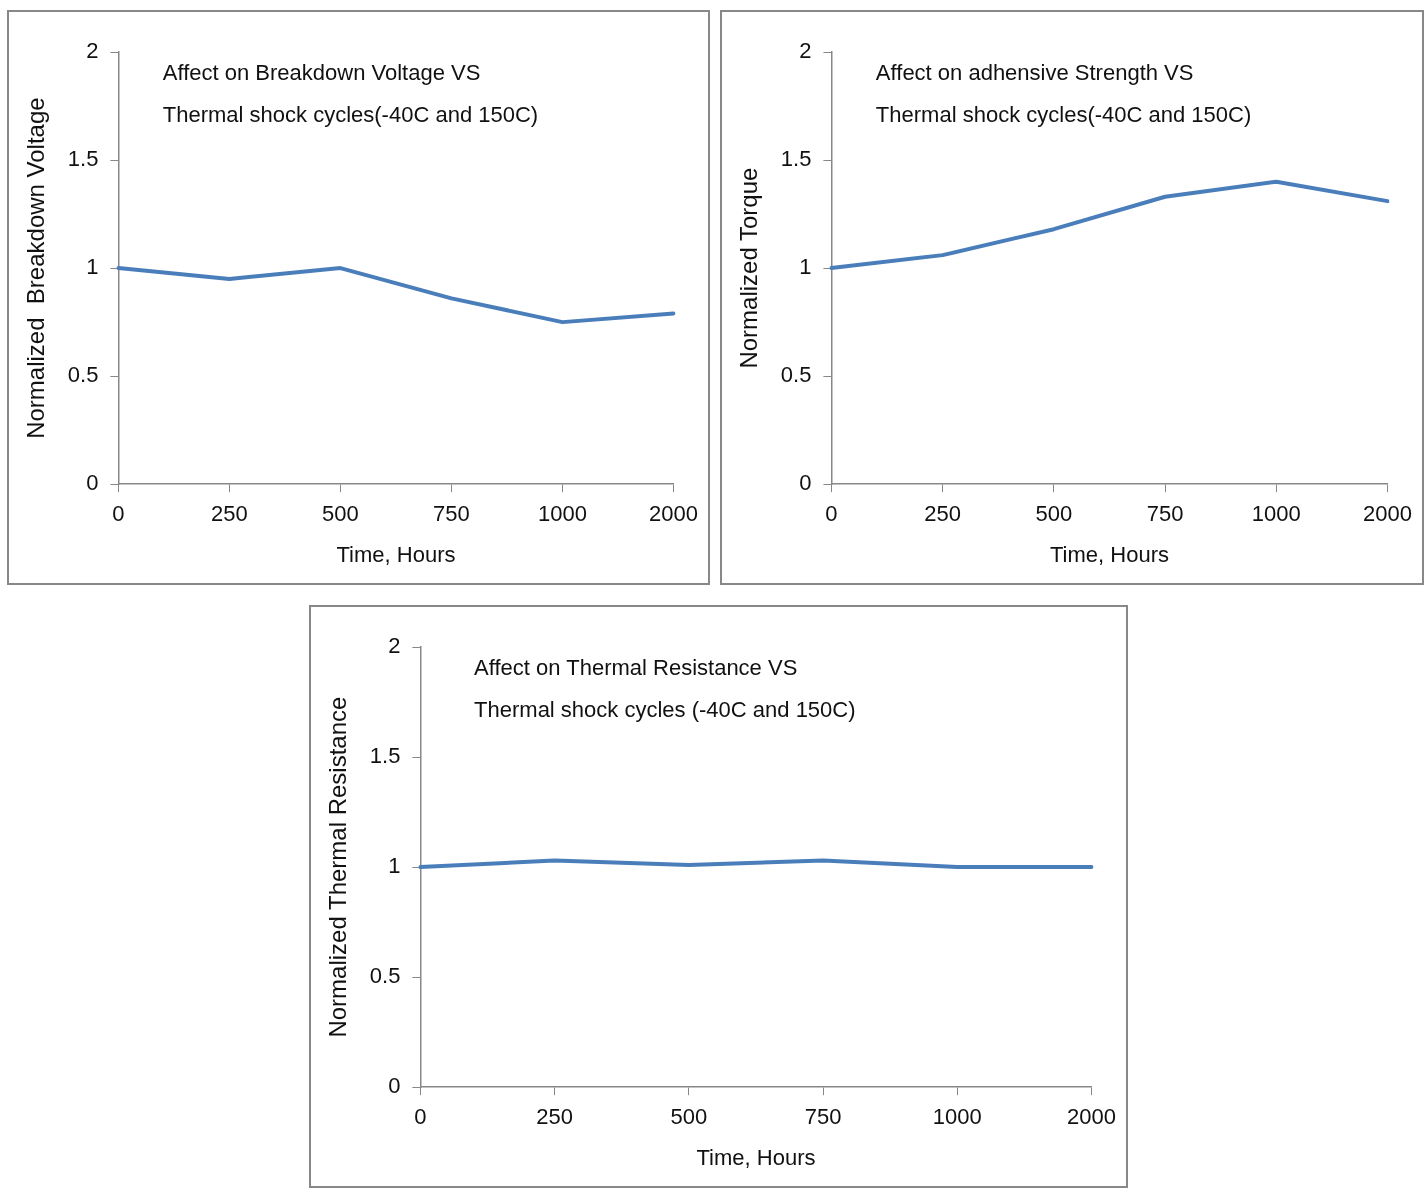 The image size is (1424, 1188). I want to click on text: Affect on Breakdown Voltage VS Thermal shock cycles(-40C and 150C), so click(350, 94).